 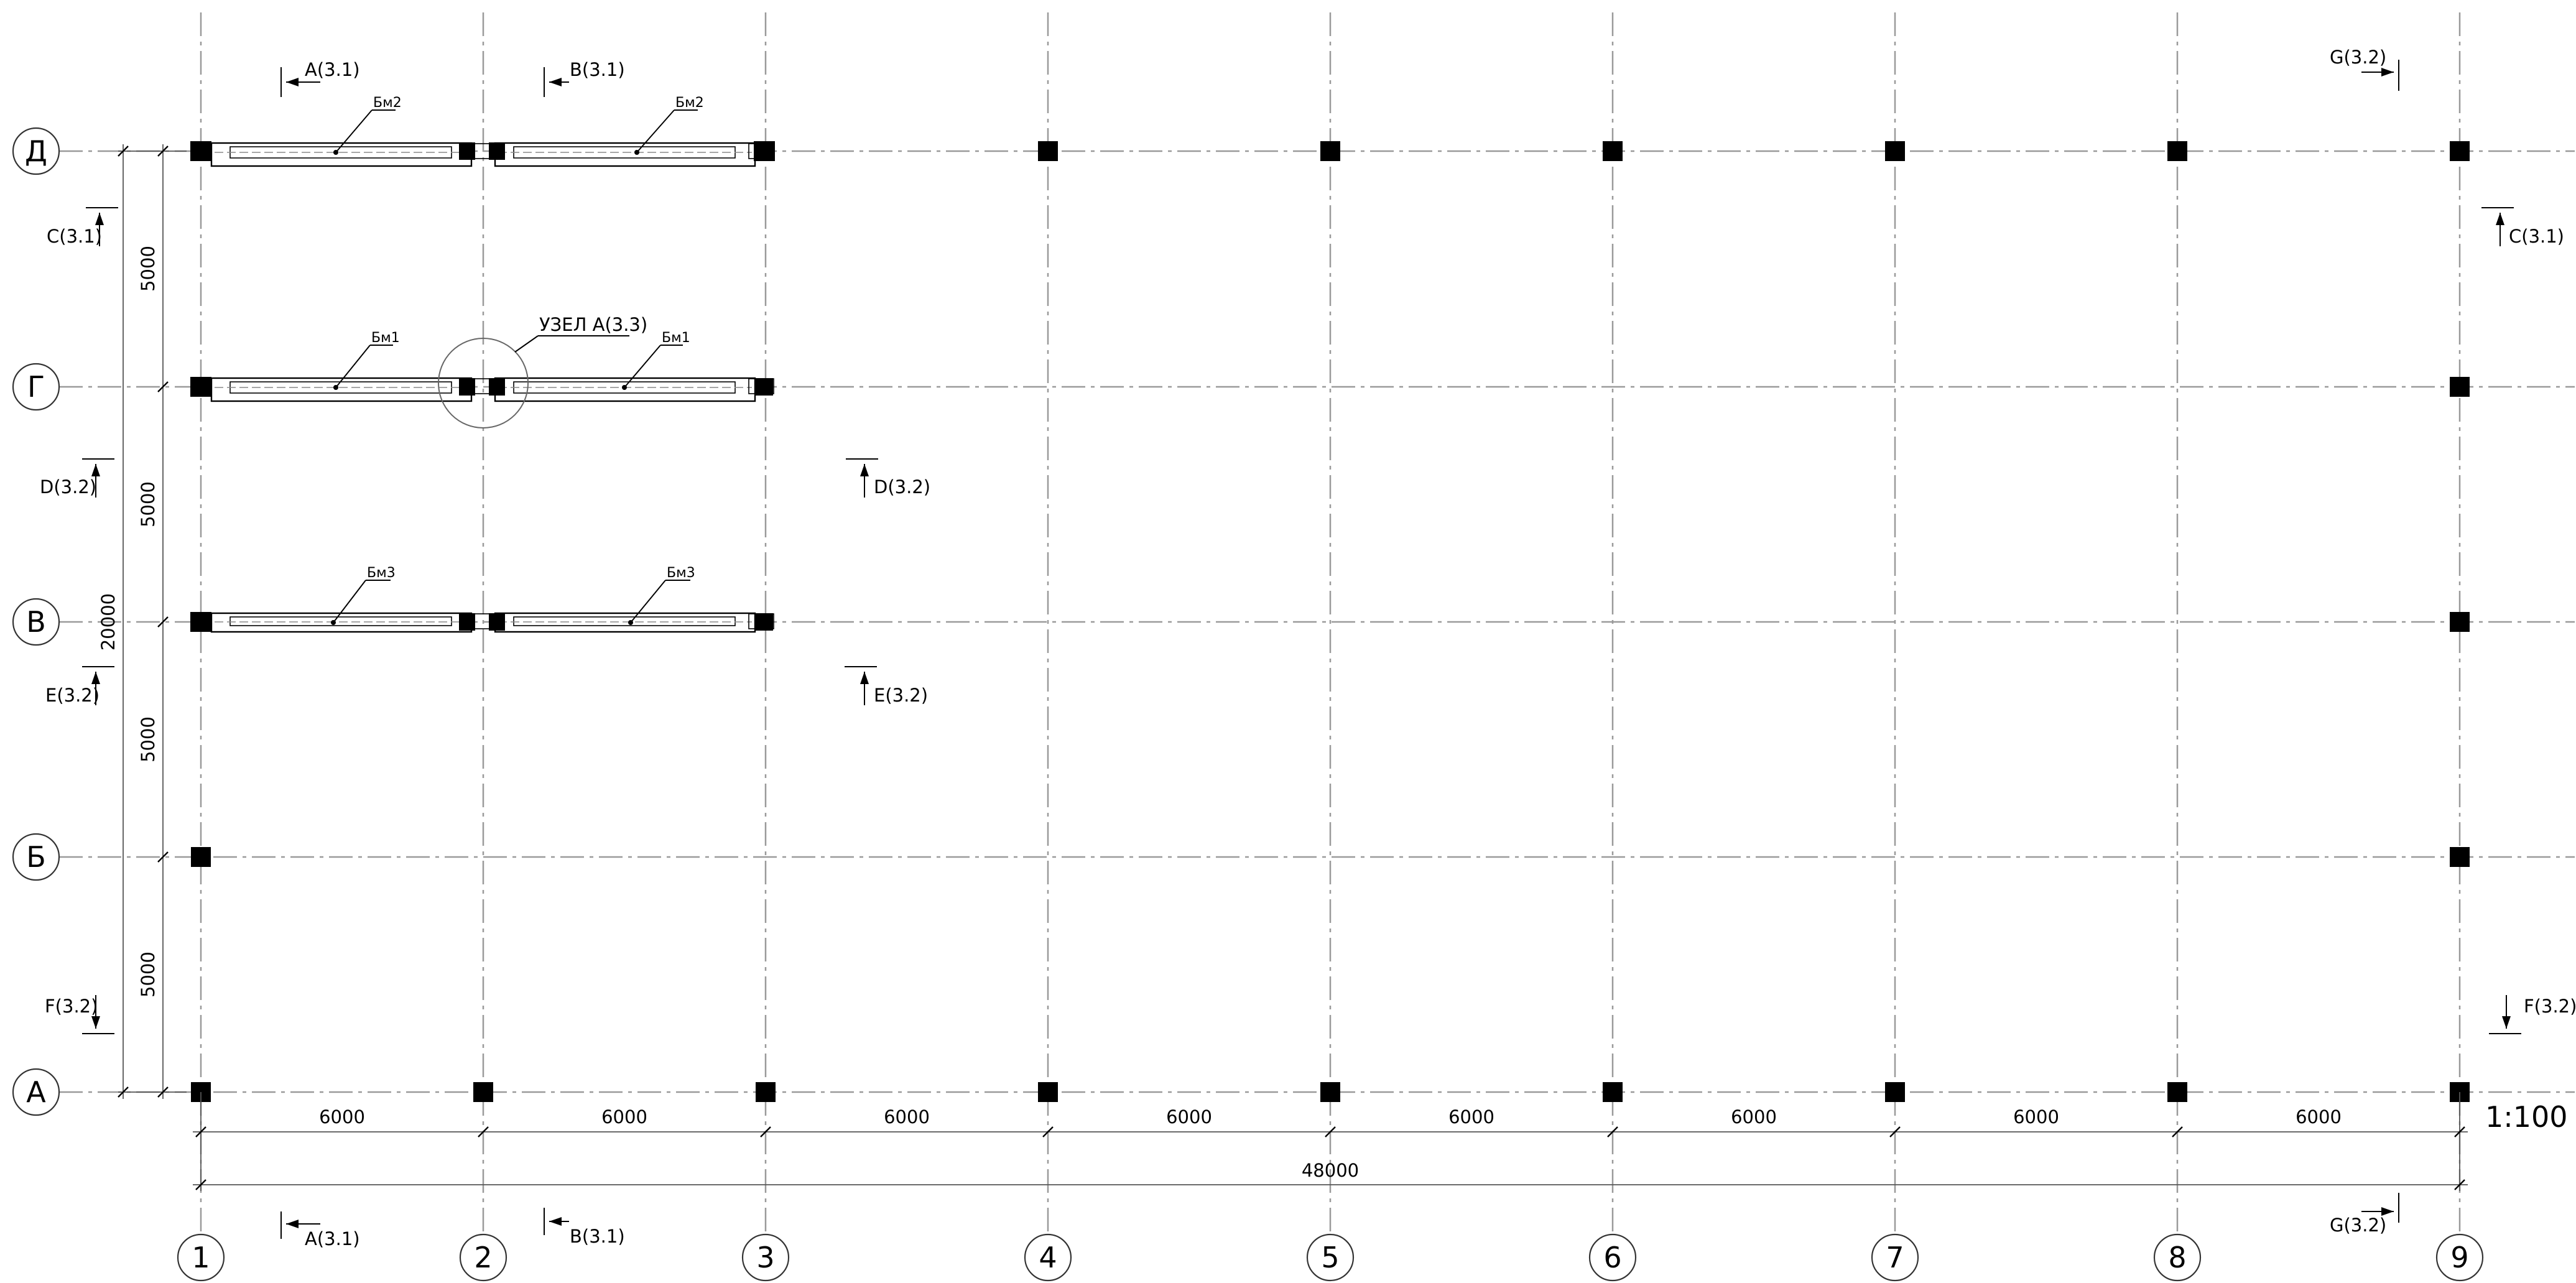 What do you see at coordinates (497, 387) in the screenshot?
I see `column-g-2b` at bounding box center [497, 387].